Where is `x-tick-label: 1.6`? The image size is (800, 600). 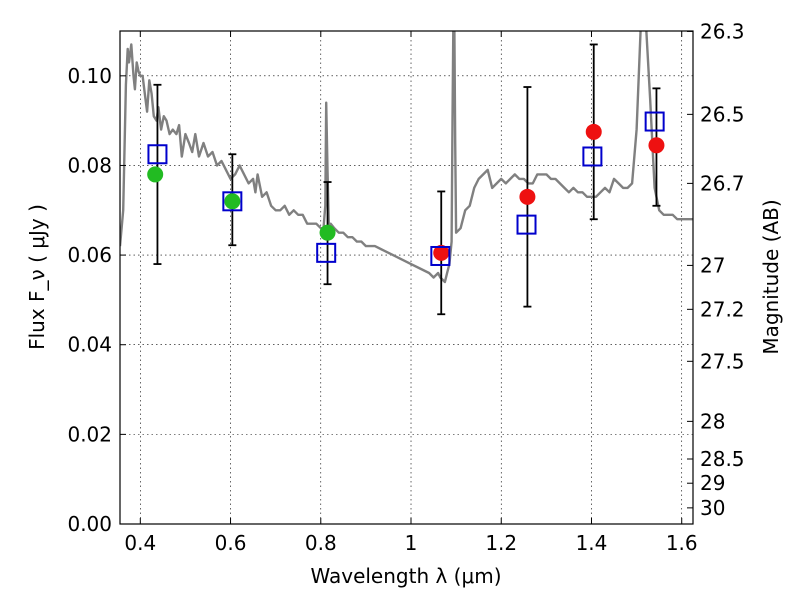 x-tick-label: 1.6 is located at coordinates (682, 543).